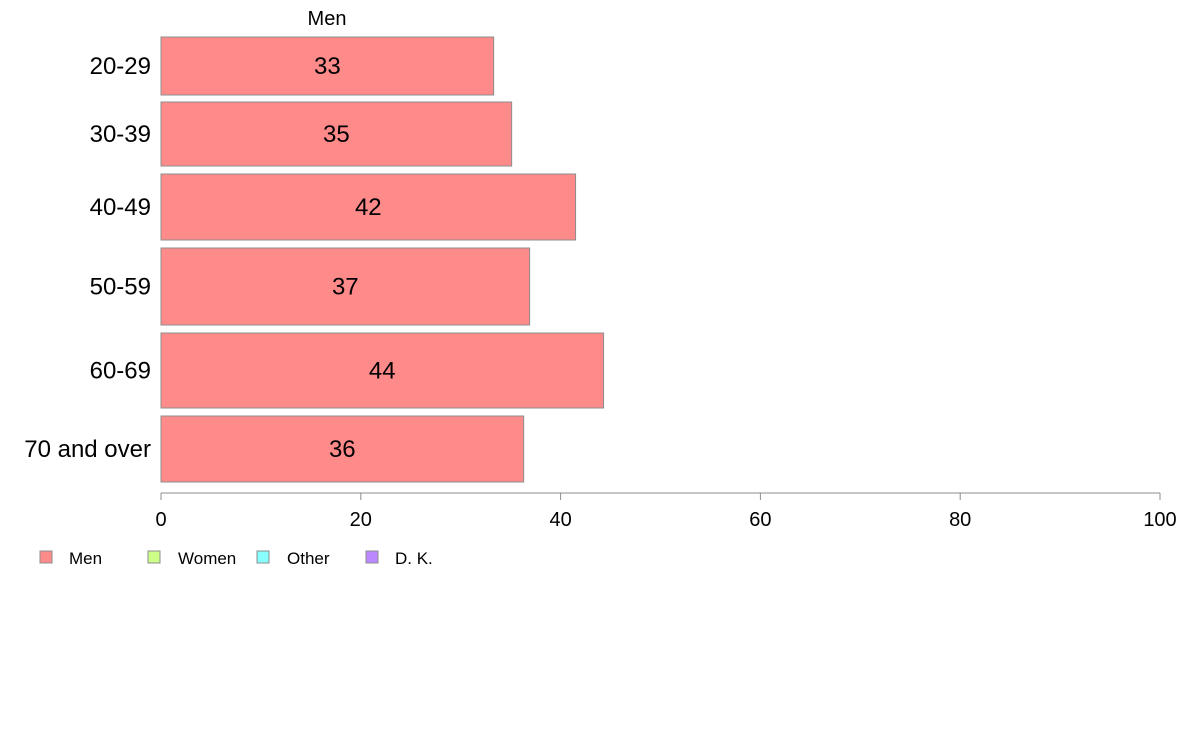  What do you see at coordinates (120, 287) in the screenshot?
I see `category-label: 50-59` at bounding box center [120, 287].